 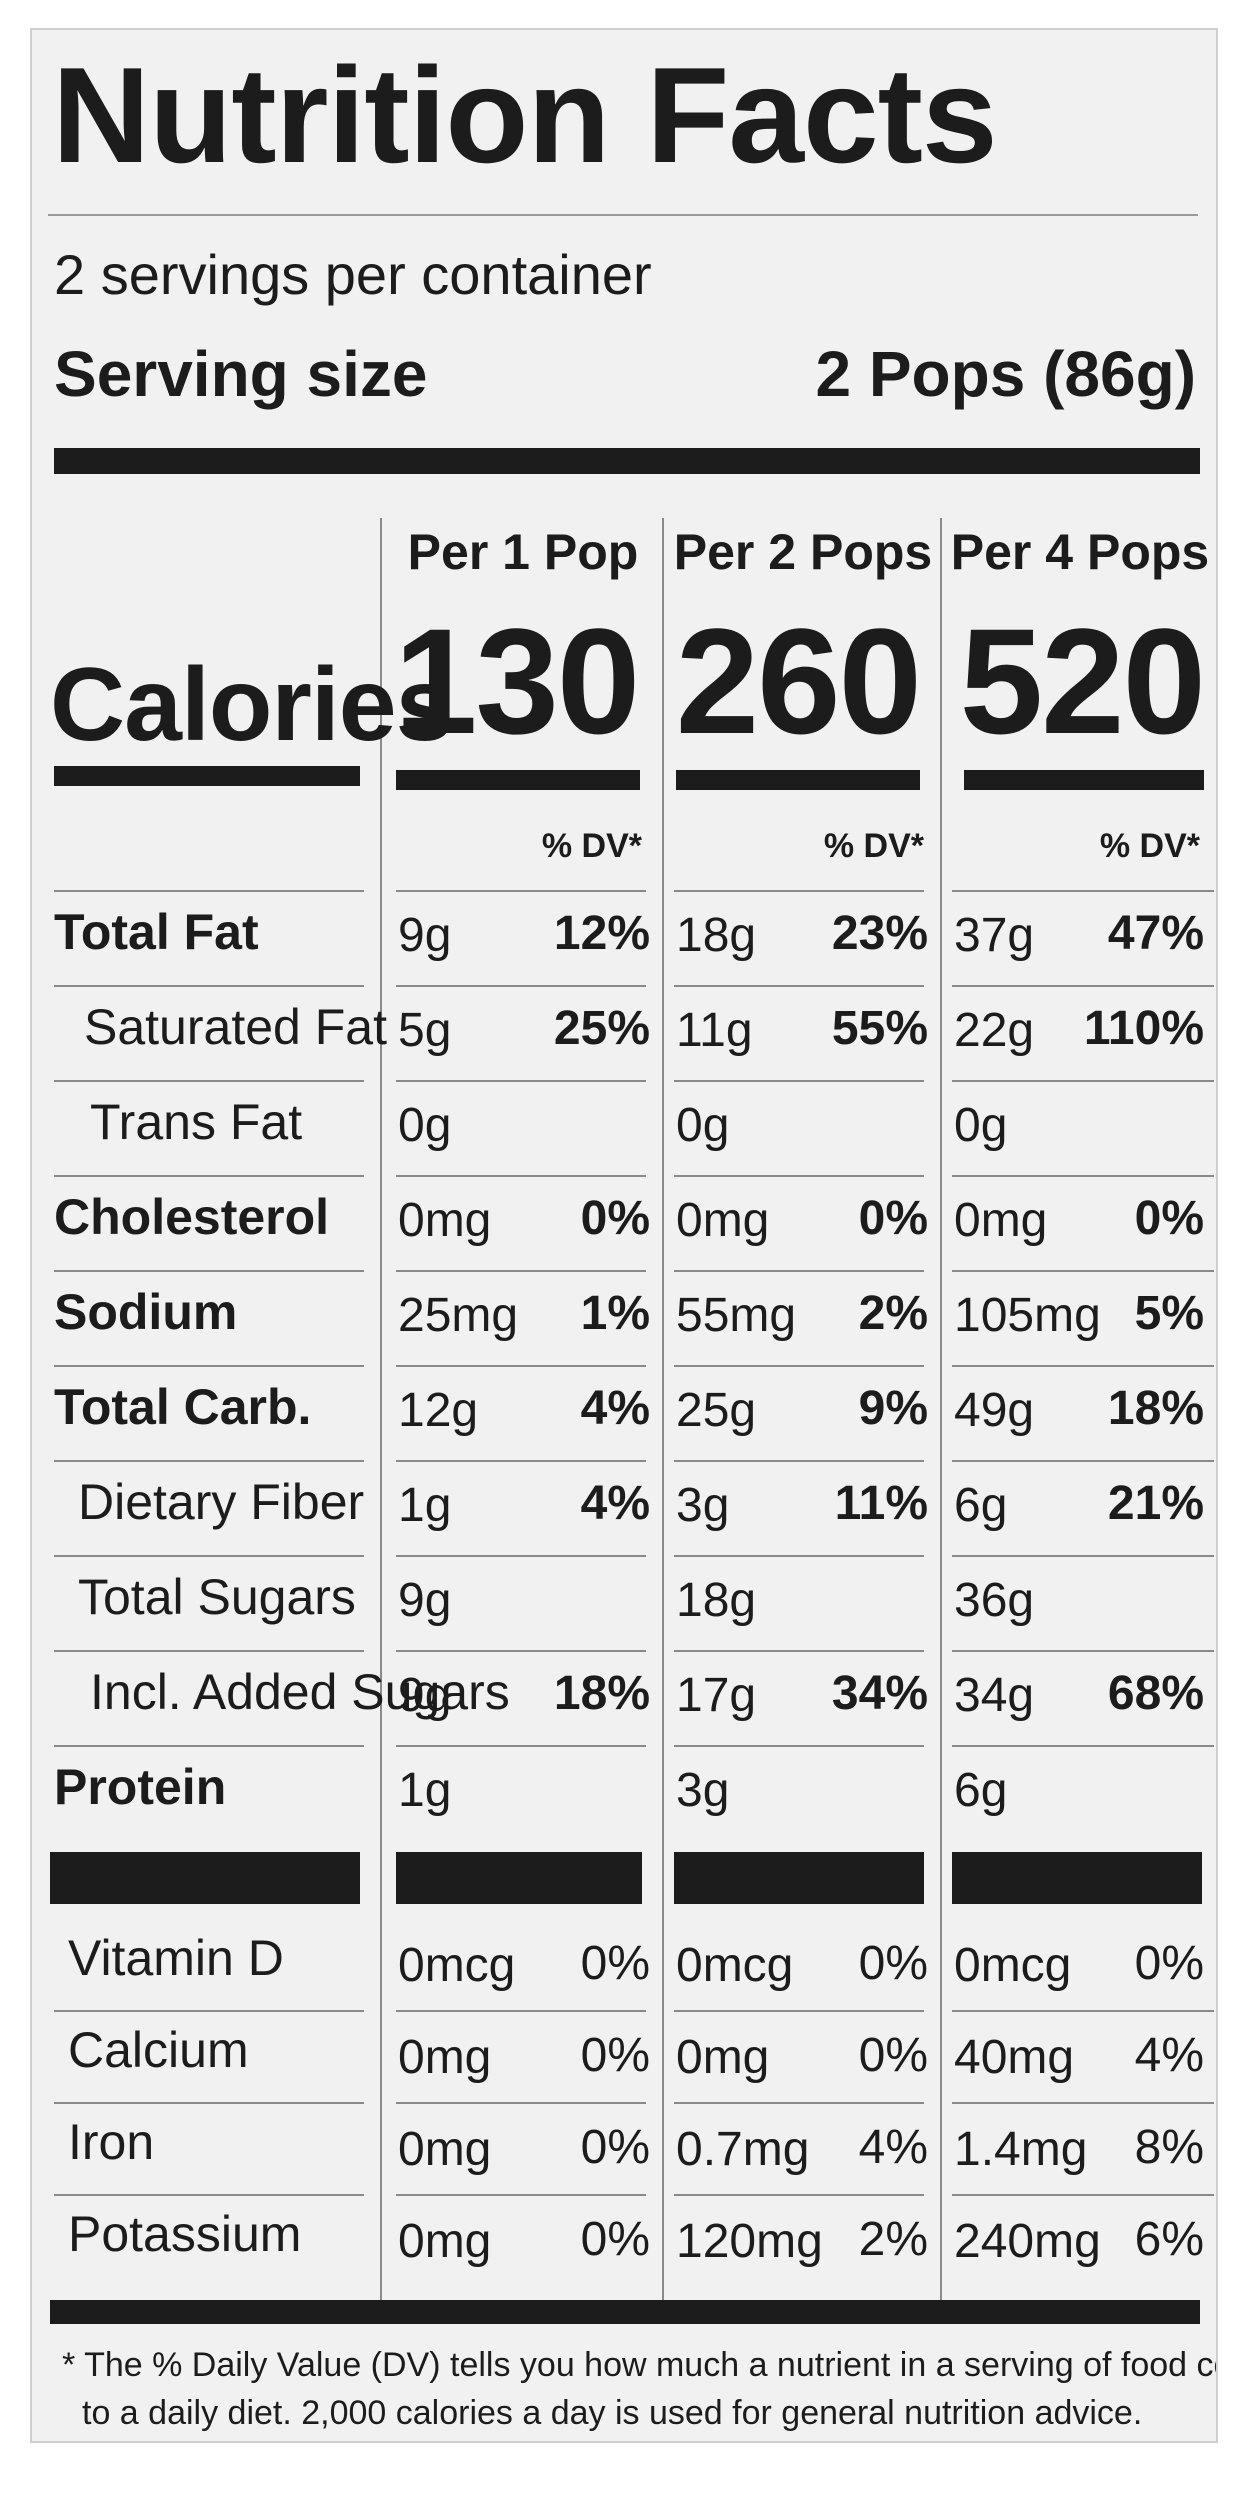 What do you see at coordinates (1169, 2239) in the screenshot?
I see `vitamin-daily-value: 6%` at bounding box center [1169, 2239].